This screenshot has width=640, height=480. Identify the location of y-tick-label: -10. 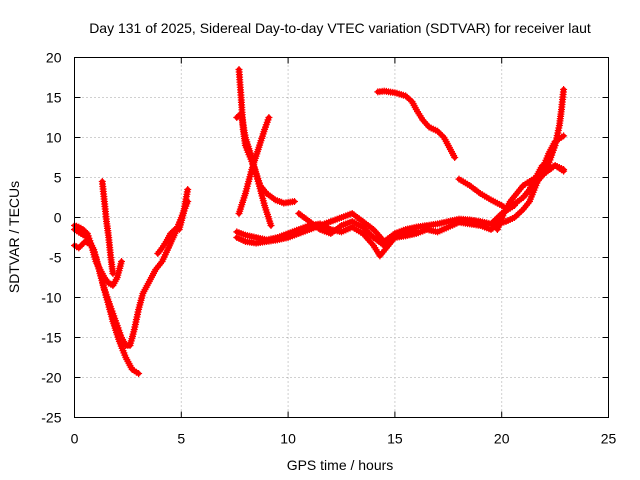
(51, 298).